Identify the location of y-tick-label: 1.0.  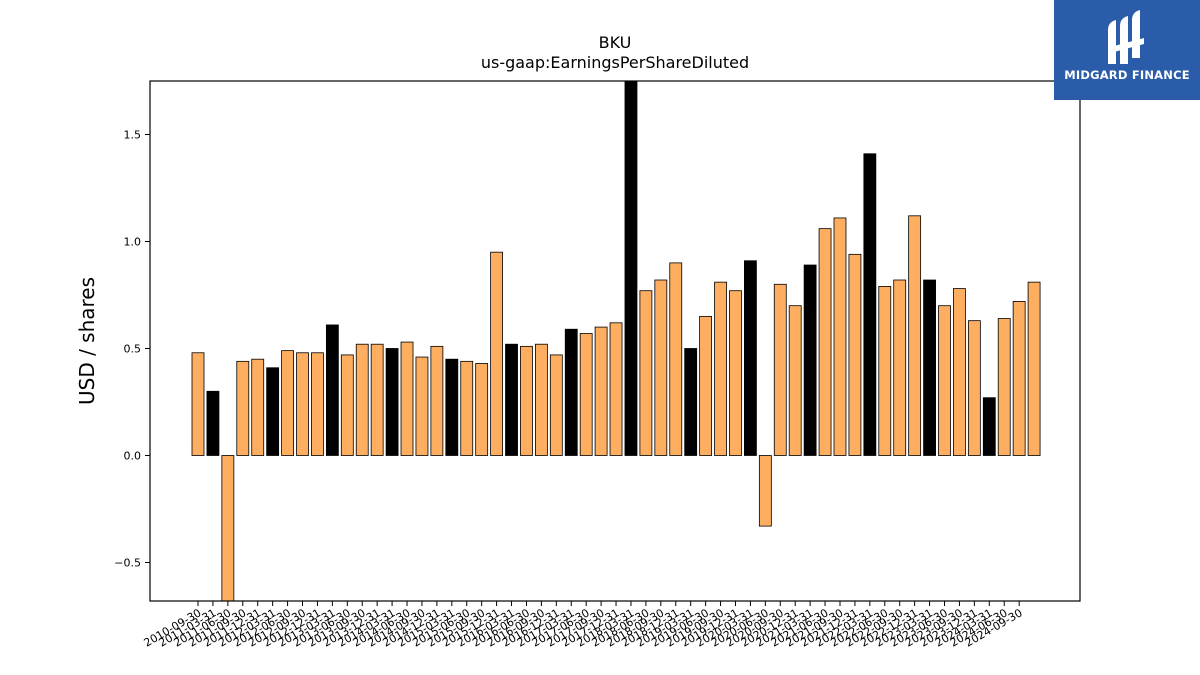
(133, 241).